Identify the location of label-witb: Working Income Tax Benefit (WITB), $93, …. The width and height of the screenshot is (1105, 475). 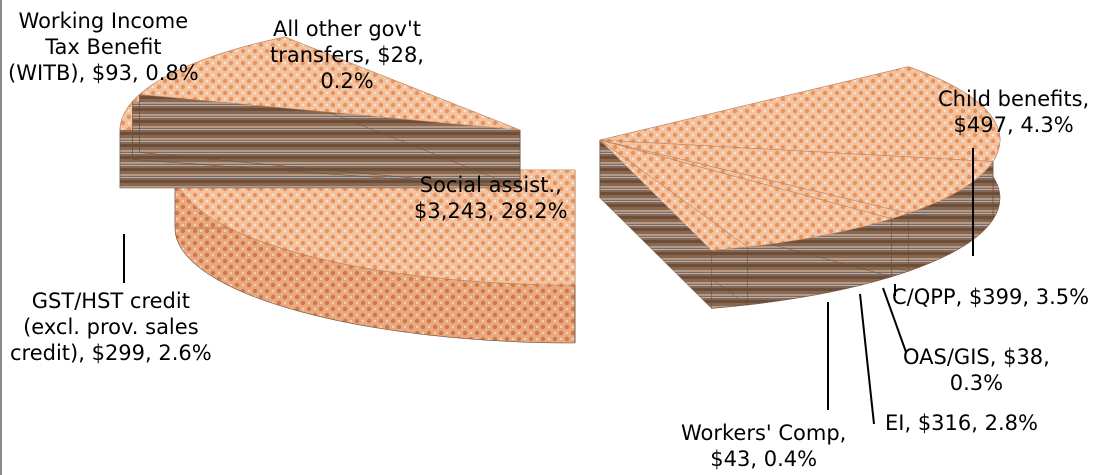
(103, 47).